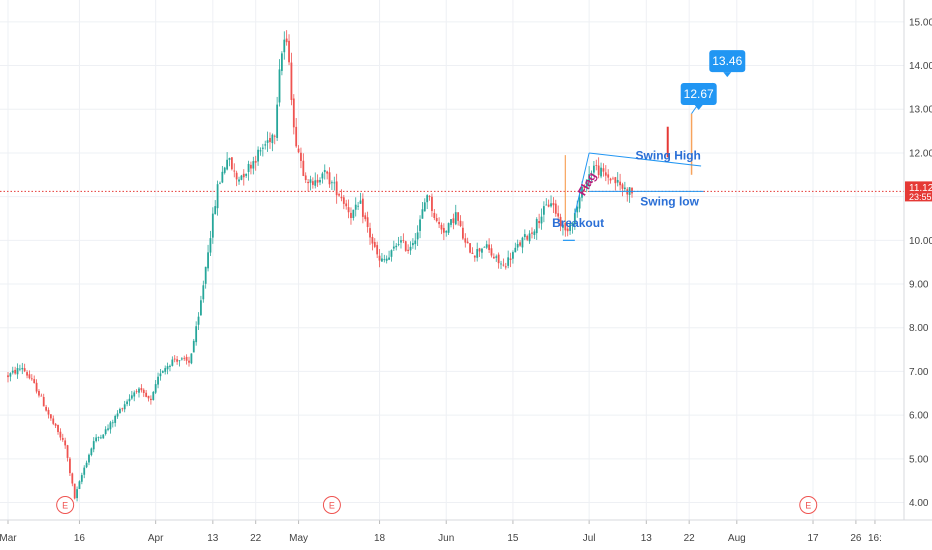  I want to click on x-tick-label: Jun, so click(446, 538).